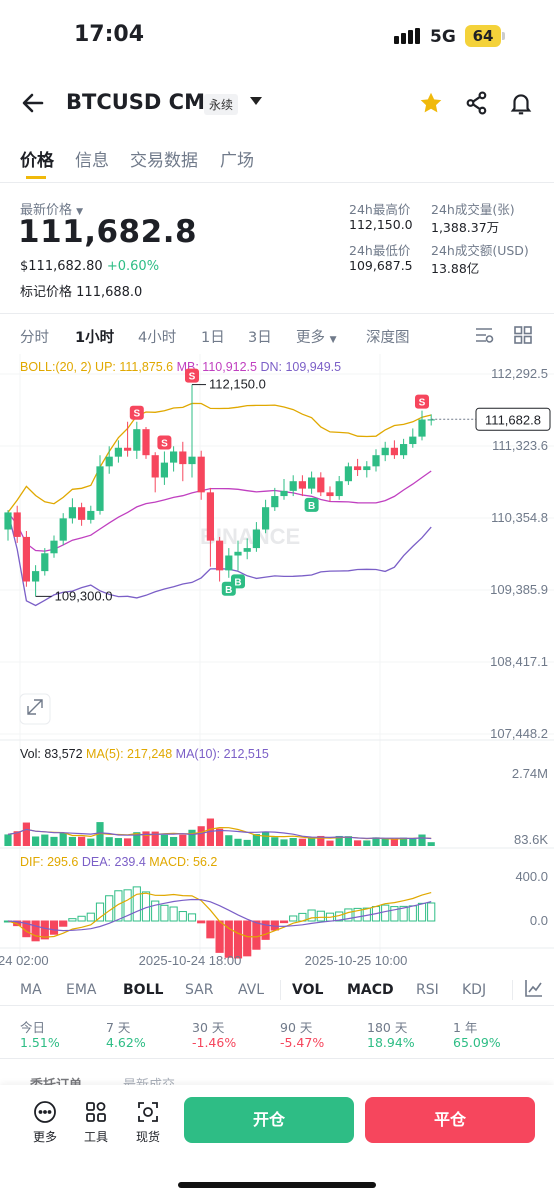 The image size is (554, 1200). Describe the element at coordinates (96, 1122) in the screenshot. I see `tools-button: 工具` at that location.